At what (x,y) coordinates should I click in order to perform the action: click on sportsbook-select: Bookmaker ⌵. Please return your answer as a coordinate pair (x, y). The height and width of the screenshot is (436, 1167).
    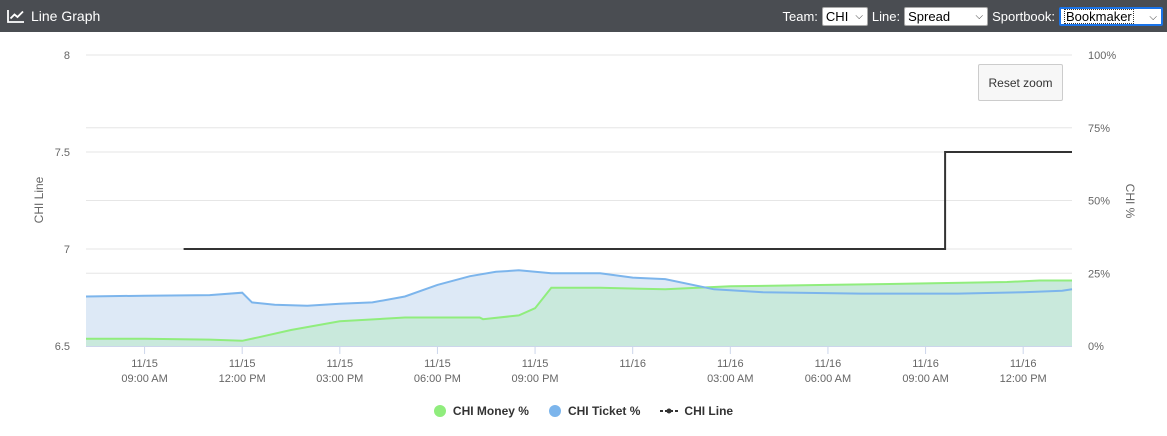
    Looking at the image, I should click on (1111, 16).